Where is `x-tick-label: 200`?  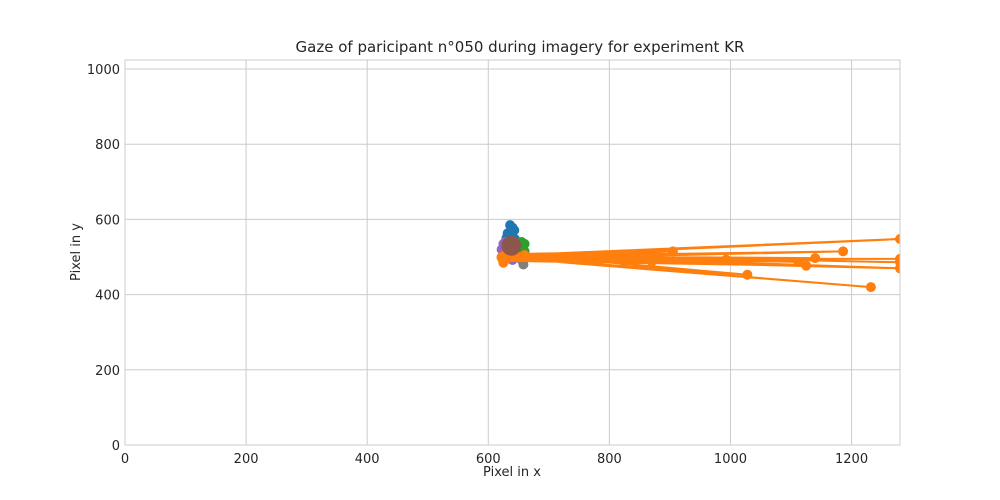
x-tick-label: 200 is located at coordinates (246, 459).